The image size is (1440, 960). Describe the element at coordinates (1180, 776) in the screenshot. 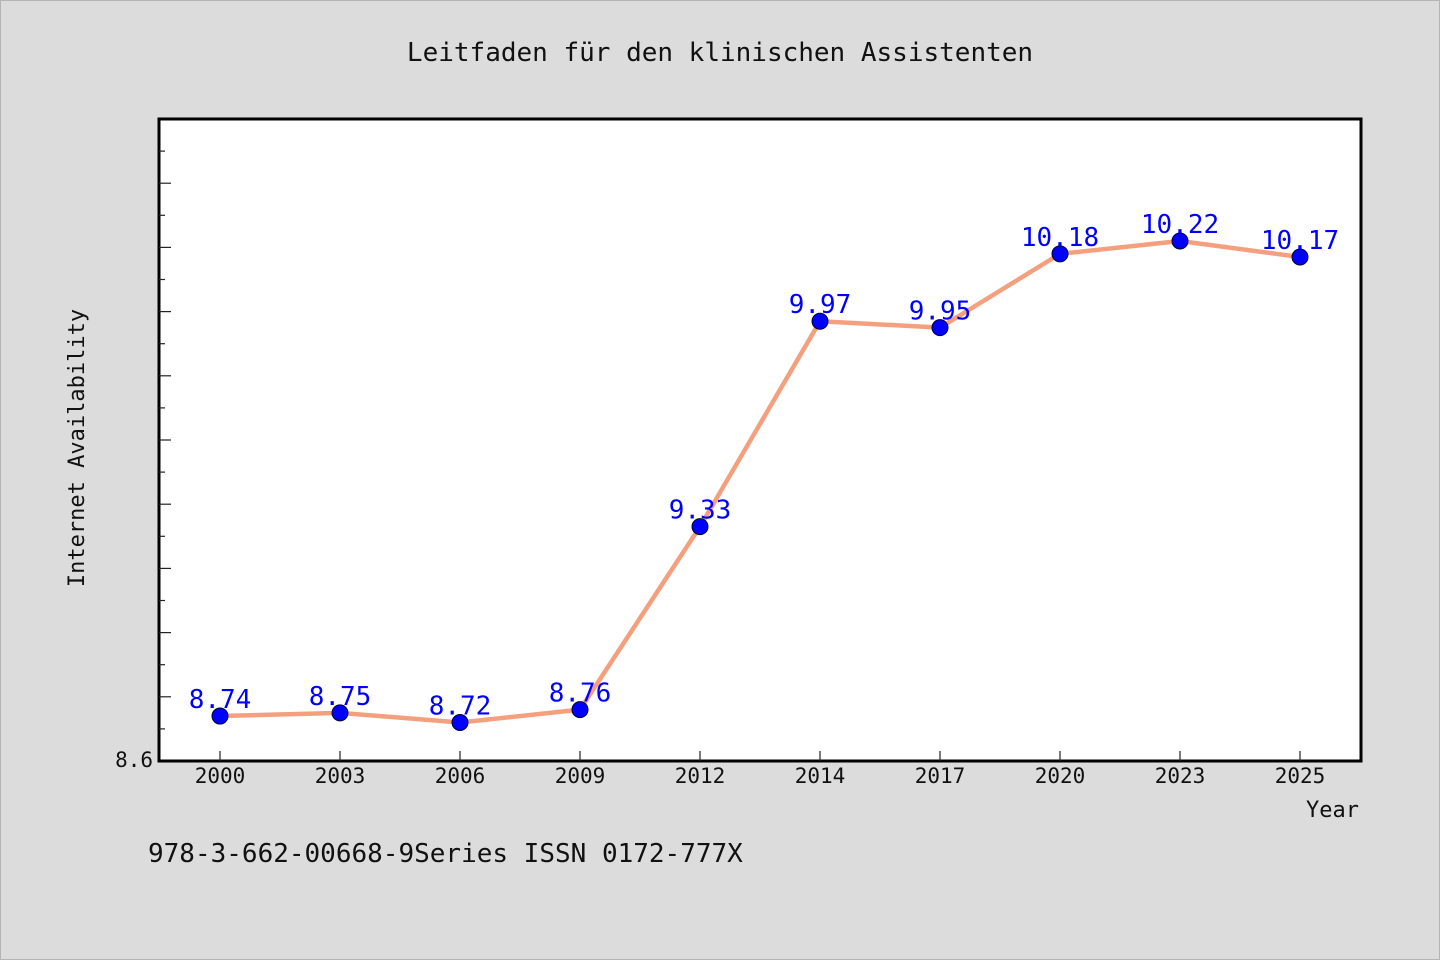

I see `x-tick-label: 2023` at that location.